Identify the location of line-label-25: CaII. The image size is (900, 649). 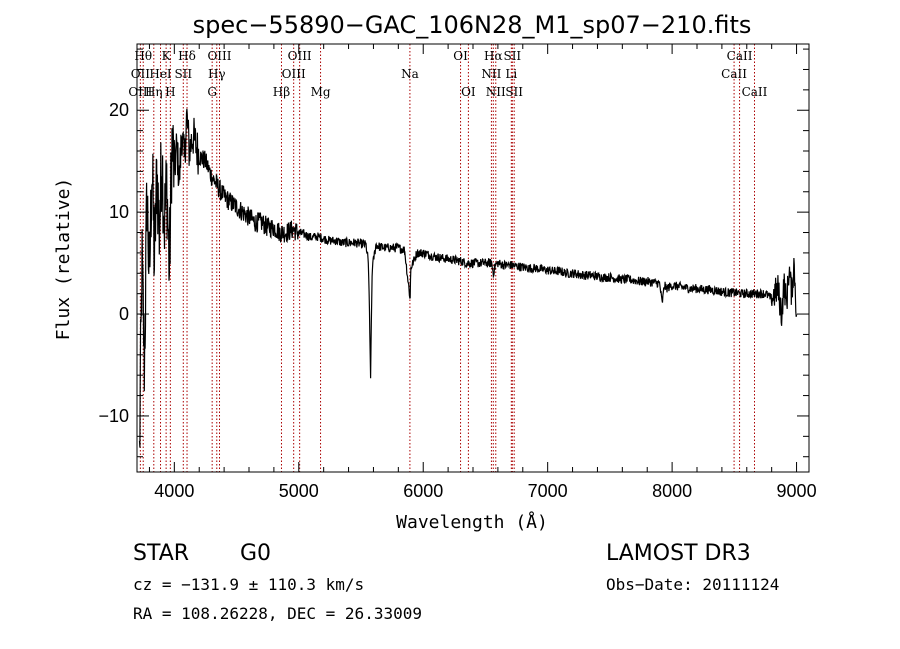
(734, 74).